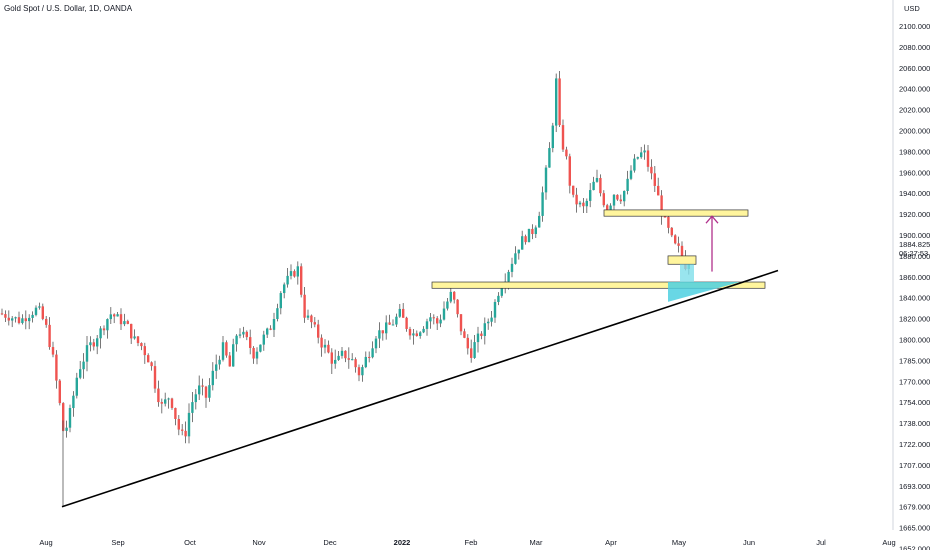 The width and height of the screenshot is (932, 550). I want to click on y-tick-label: 1800.000, so click(914, 340).